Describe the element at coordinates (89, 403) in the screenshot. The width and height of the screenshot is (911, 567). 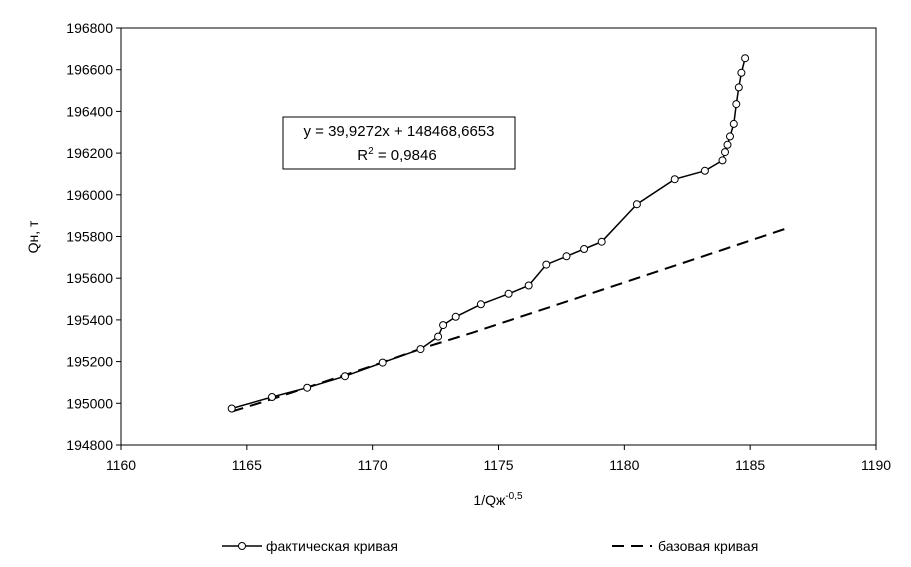
I see `y-tick-label: 195000` at that location.